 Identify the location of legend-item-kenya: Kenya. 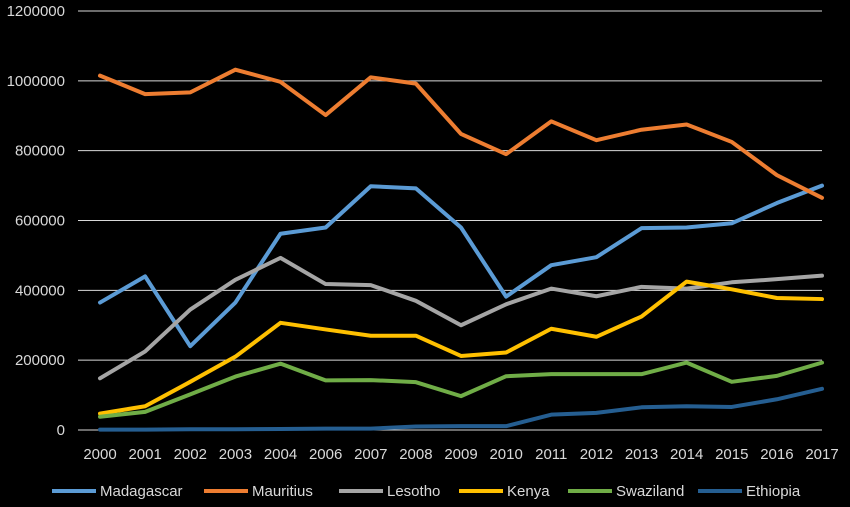
(504, 491).